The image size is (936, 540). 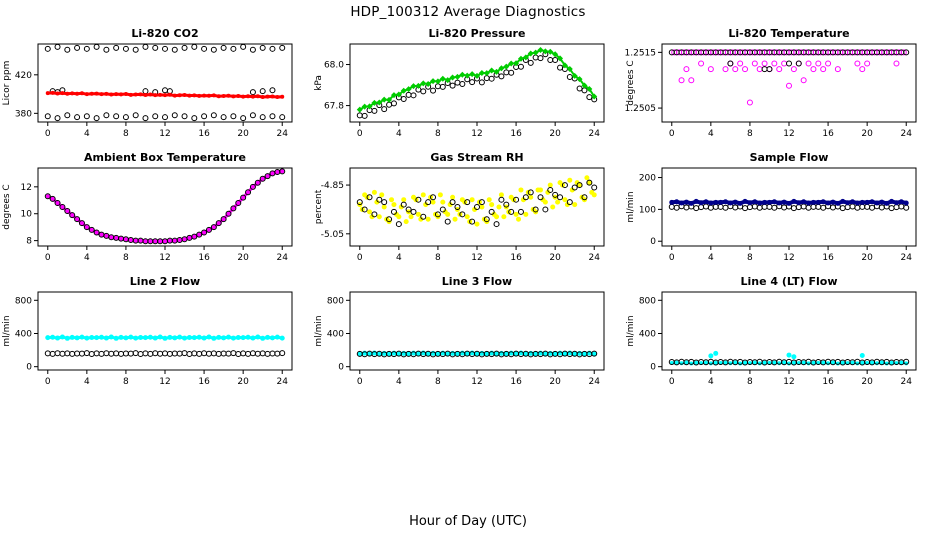 I want to click on chart-panel-line4-lt-flow: Line 4 (LT) Flow ml/min 0 4 8 12 16 20 24 0 400 800, so click(x=780, y=336).